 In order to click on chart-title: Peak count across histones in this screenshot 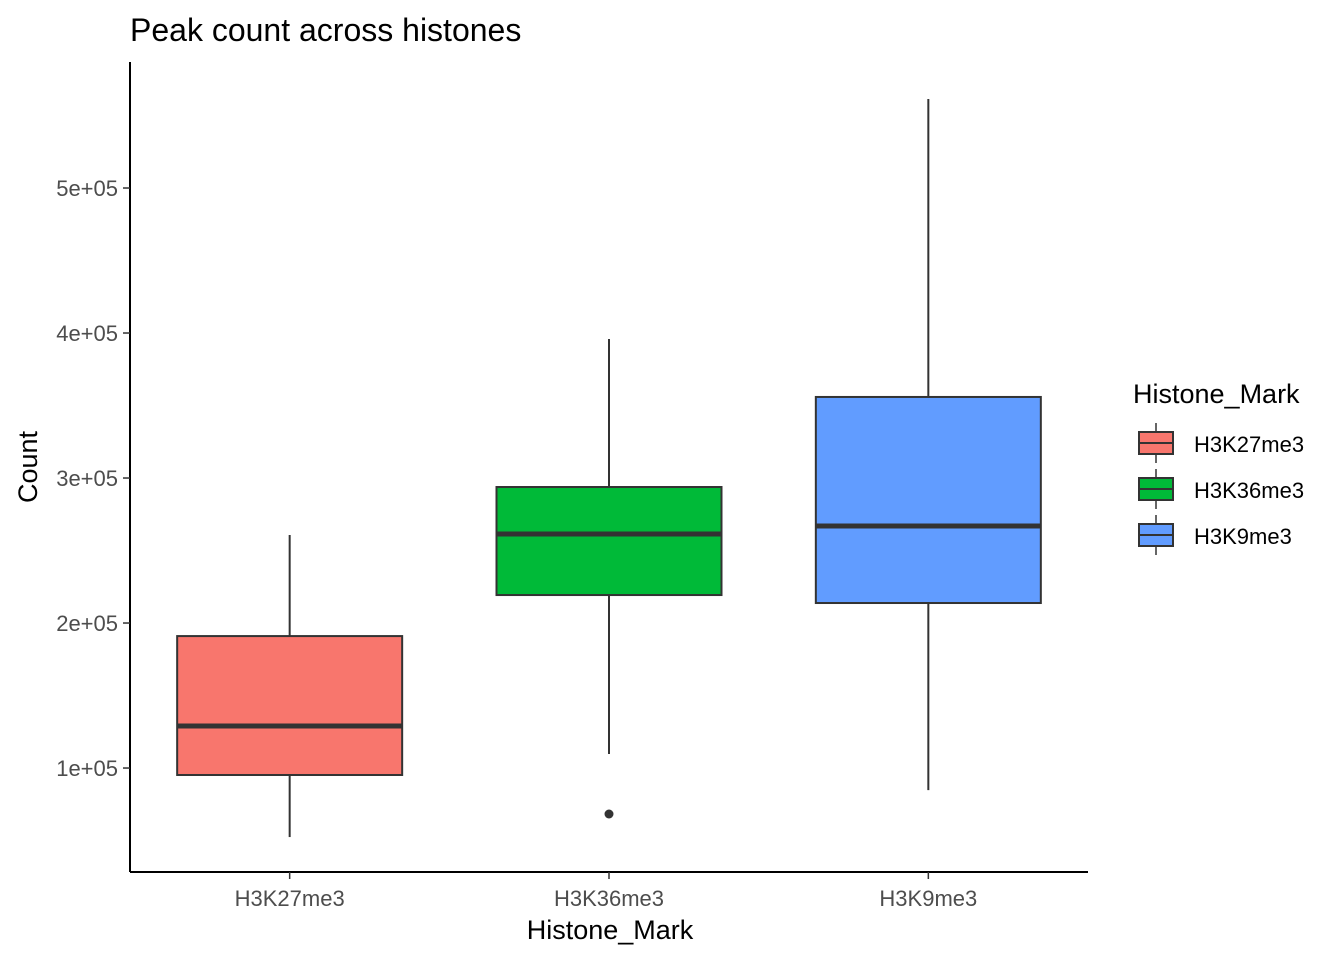, I will do `click(325, 30)`.